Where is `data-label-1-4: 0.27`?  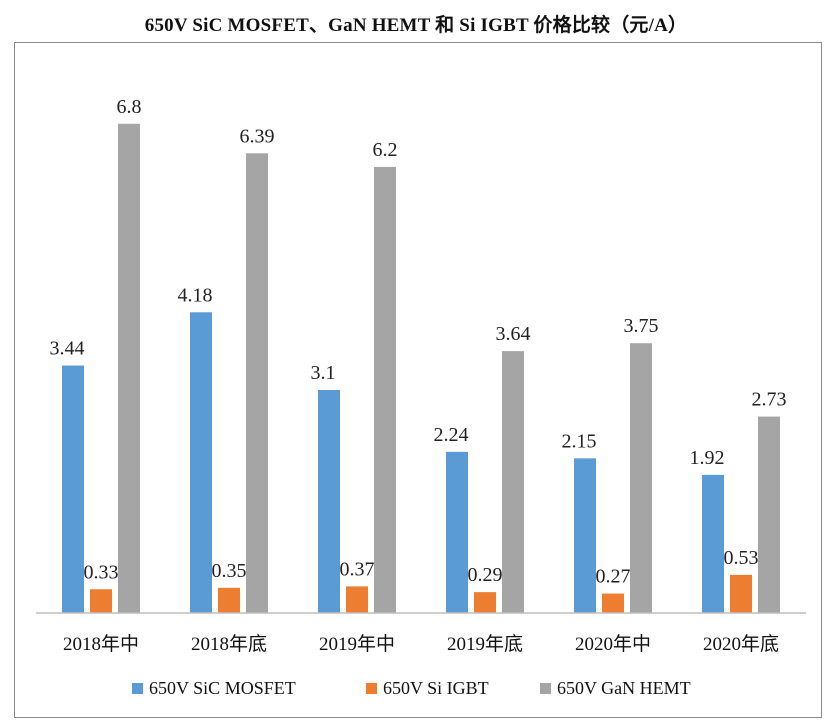 data-label-1-4: 0.27 is located at coordinates (613, 577).